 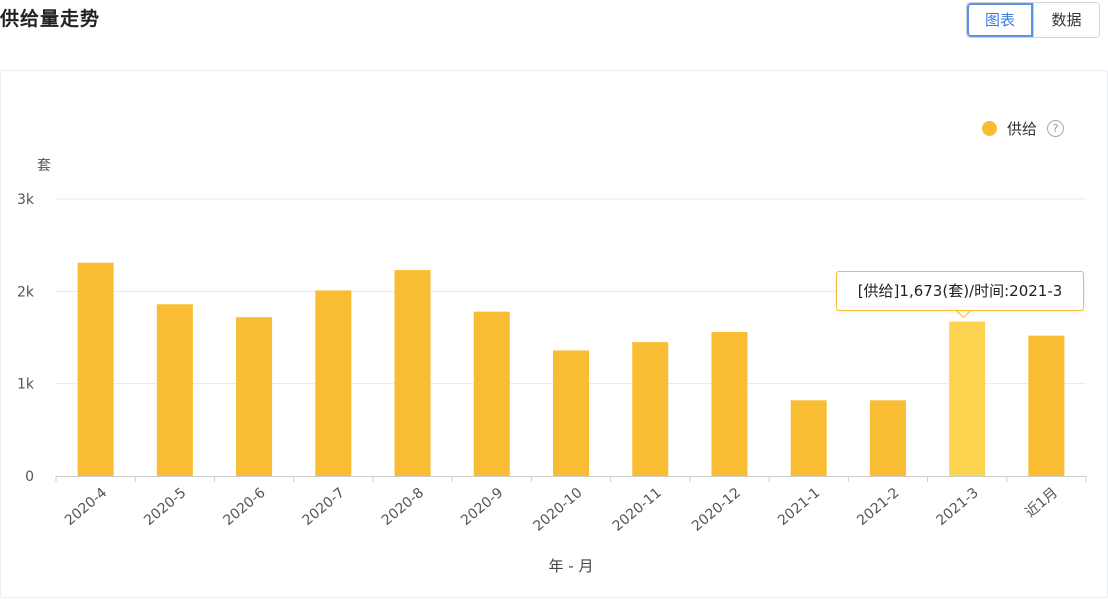 I want to click on legend: 供给 ?, so click(x=1023, y=128).